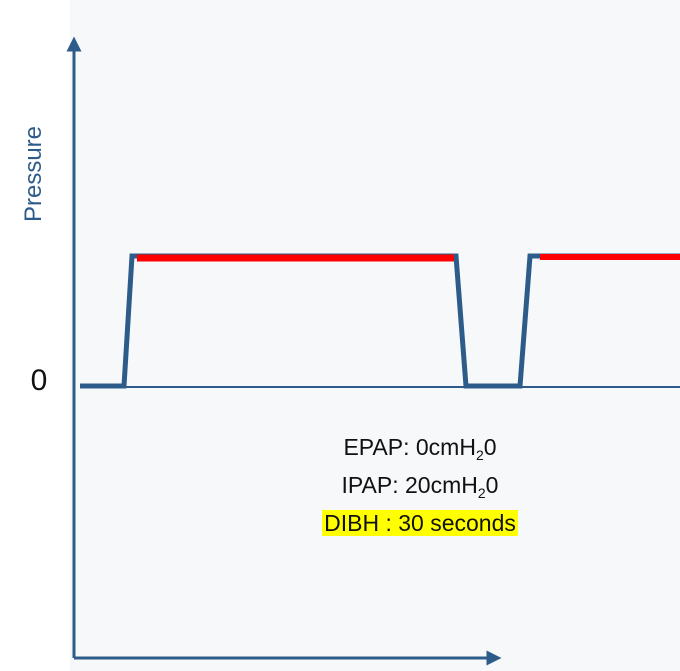 The height and width of the screenshot is (671, 680). I want to click on y-axis-label: Pressure, so click(34, 174).